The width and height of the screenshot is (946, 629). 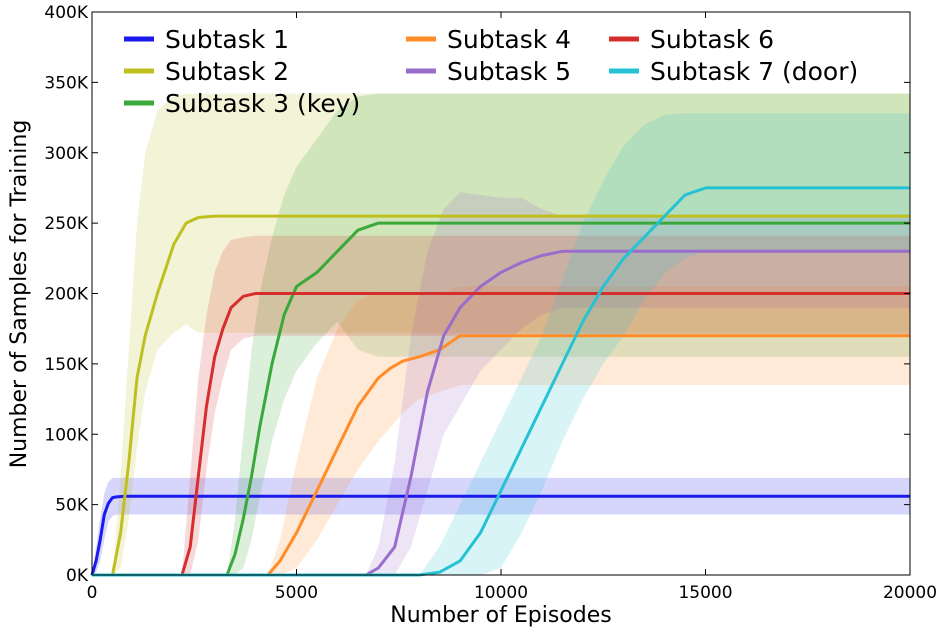 What do you see at coordinates (705, 593) in the screenshot?
I see `x-tick-label: 15000` at bounding box center [705, 593].